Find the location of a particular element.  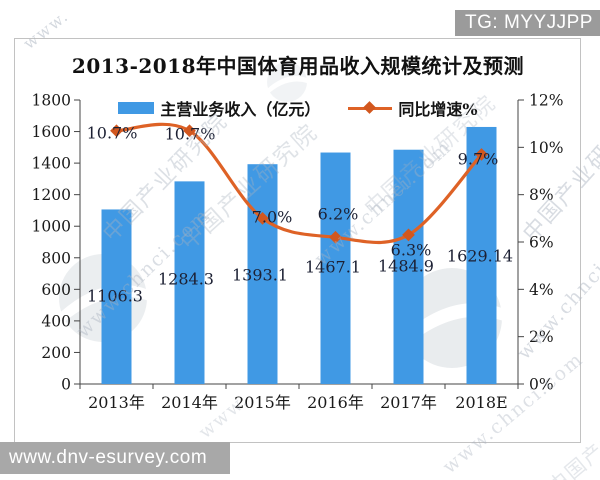

growth-value-label: 6.2% is located at coordinates (338, 214).